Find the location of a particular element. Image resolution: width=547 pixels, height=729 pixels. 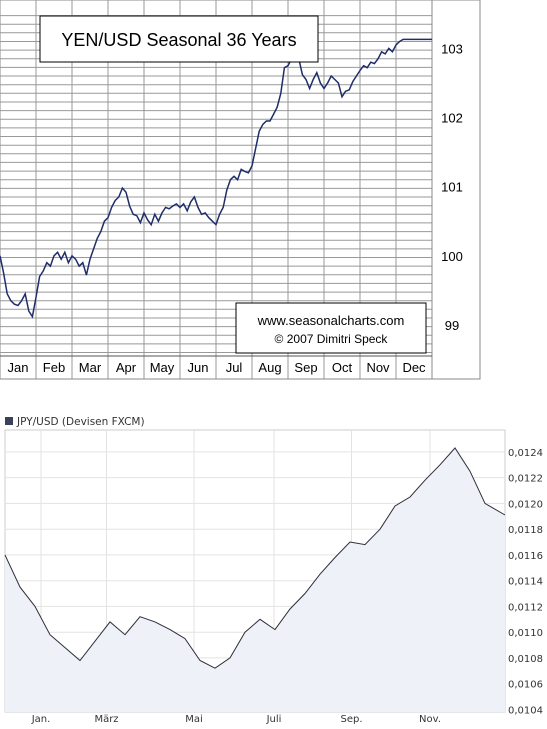

x-tick-label: Juli is located at coordinates (274, 719).